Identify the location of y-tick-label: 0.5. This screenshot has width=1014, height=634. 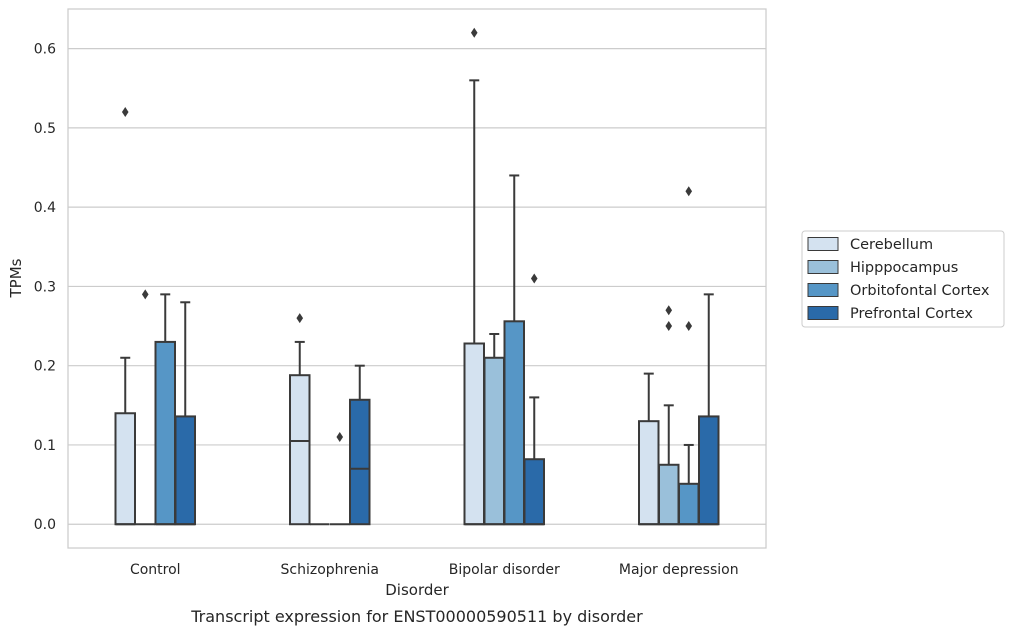
(45, 129).